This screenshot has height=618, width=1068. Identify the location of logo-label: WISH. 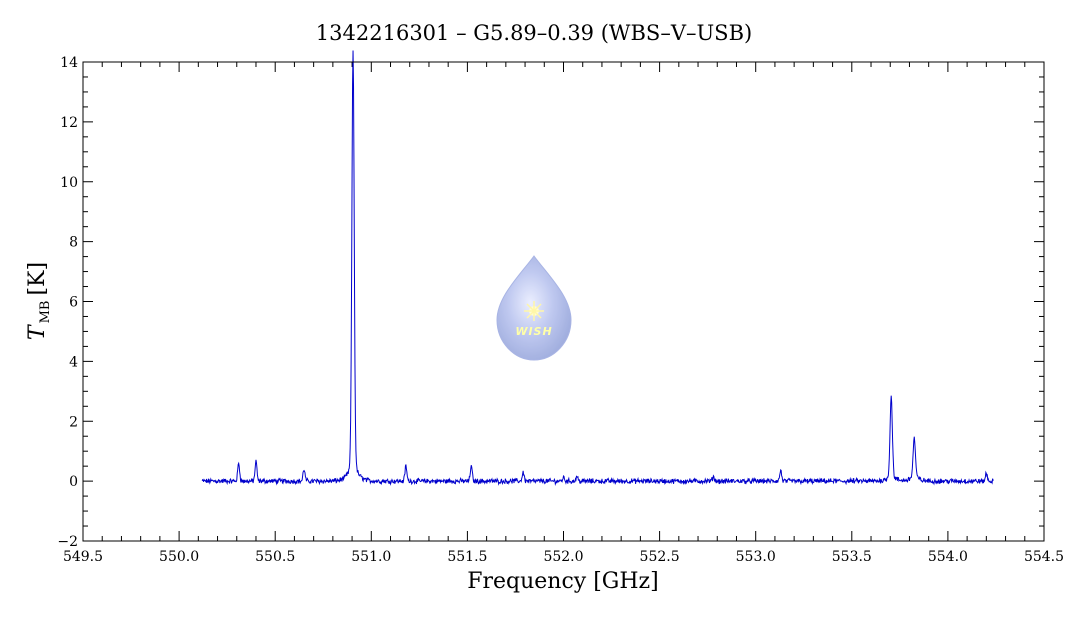
(533, 331).